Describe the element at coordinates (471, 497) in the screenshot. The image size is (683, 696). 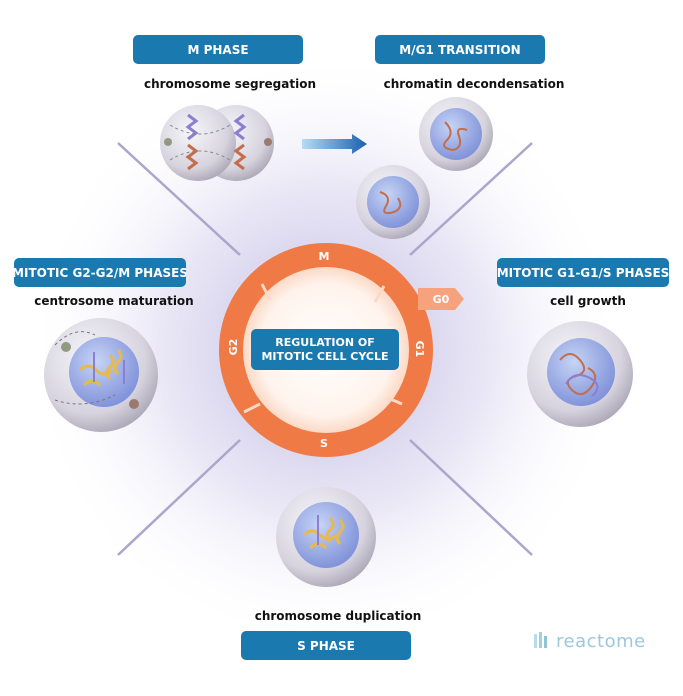
I see `guide-line-bottom-right` at that location.